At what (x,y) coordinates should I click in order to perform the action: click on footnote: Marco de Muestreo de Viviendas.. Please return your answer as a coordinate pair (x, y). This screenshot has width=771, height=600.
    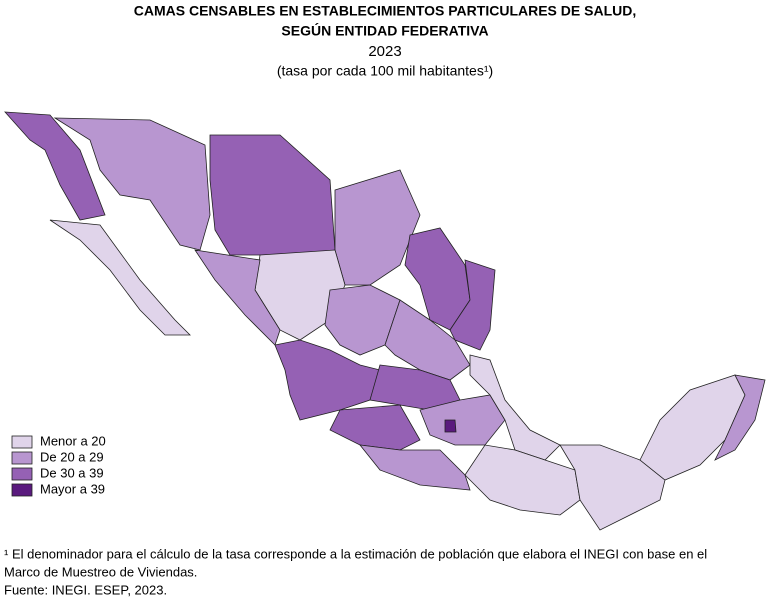
    Looking at the image, I should click on (100, 571).